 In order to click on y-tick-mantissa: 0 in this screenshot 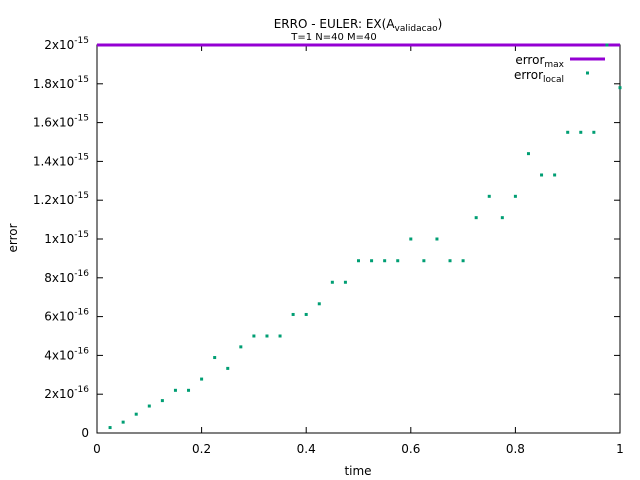, I will do `click(85, 433)`.